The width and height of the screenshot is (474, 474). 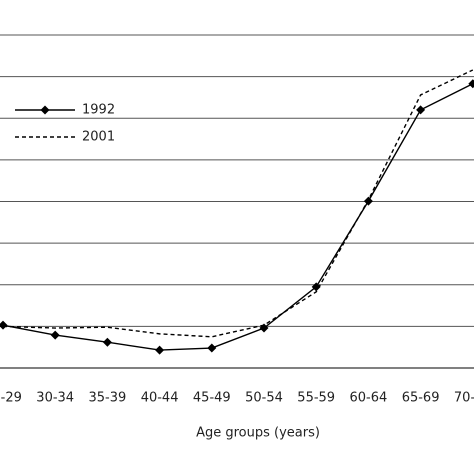 I want to click on x-tick-label: 40-44, so click(x=160, y=398).